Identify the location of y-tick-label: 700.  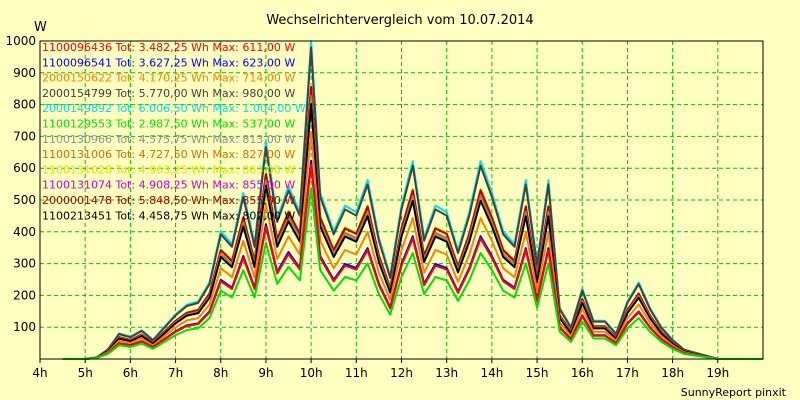
(24, 136).